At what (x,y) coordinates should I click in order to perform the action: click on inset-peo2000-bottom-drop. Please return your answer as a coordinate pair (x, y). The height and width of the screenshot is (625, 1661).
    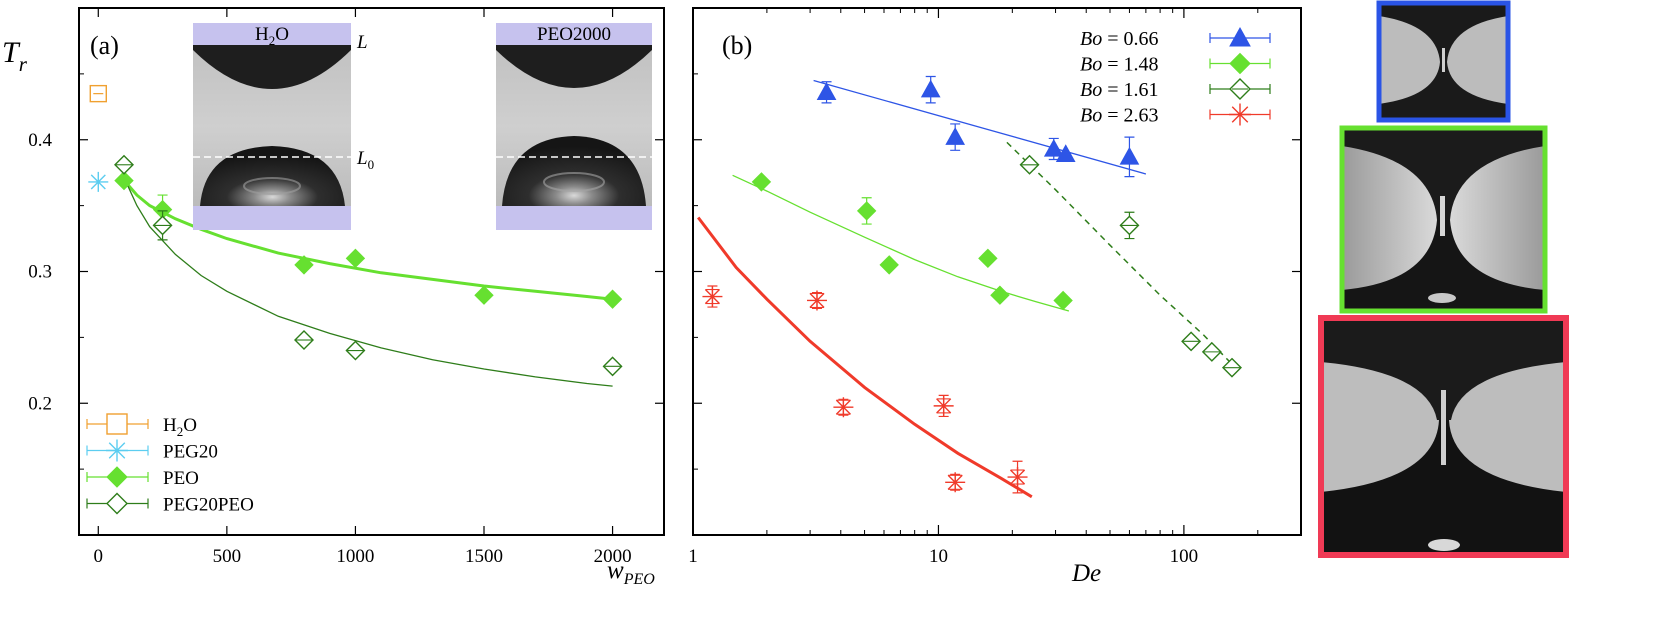
    Looking at the image, I should click on (574, 171).